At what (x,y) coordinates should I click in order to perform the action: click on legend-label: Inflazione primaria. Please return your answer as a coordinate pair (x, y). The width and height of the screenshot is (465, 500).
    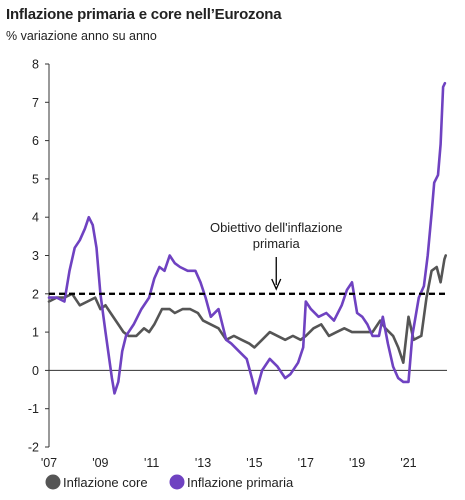
    Looking at the image, I should click on (240, 482).